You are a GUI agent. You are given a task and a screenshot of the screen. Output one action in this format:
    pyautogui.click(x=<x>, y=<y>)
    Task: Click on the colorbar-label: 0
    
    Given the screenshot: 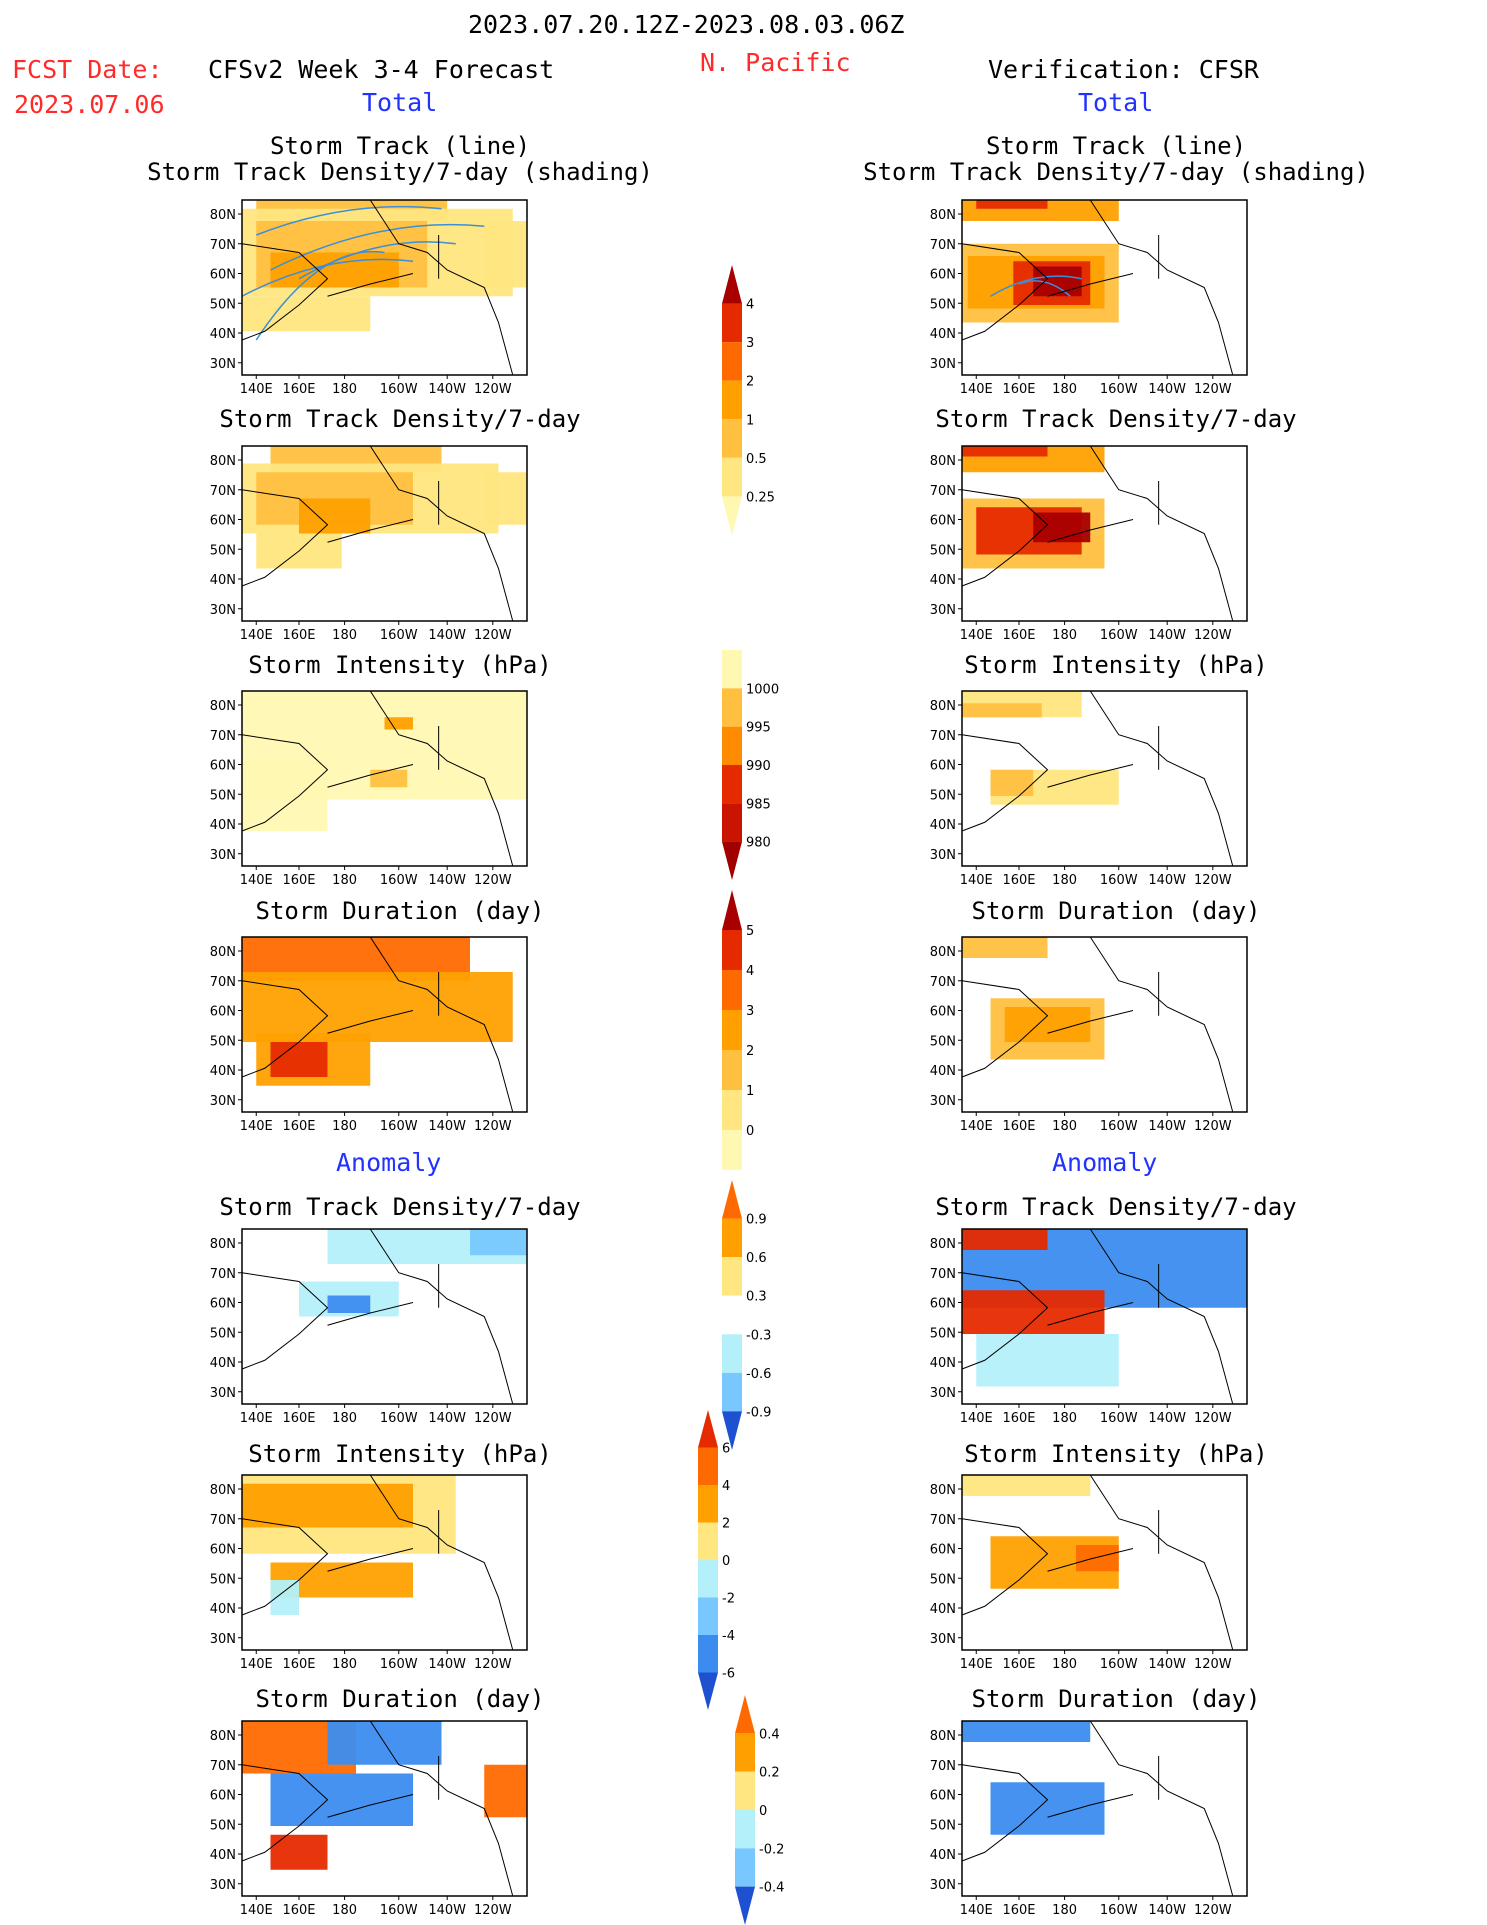 What is the action you would take?
    pyautogui.click(x=763, y=1811)
    